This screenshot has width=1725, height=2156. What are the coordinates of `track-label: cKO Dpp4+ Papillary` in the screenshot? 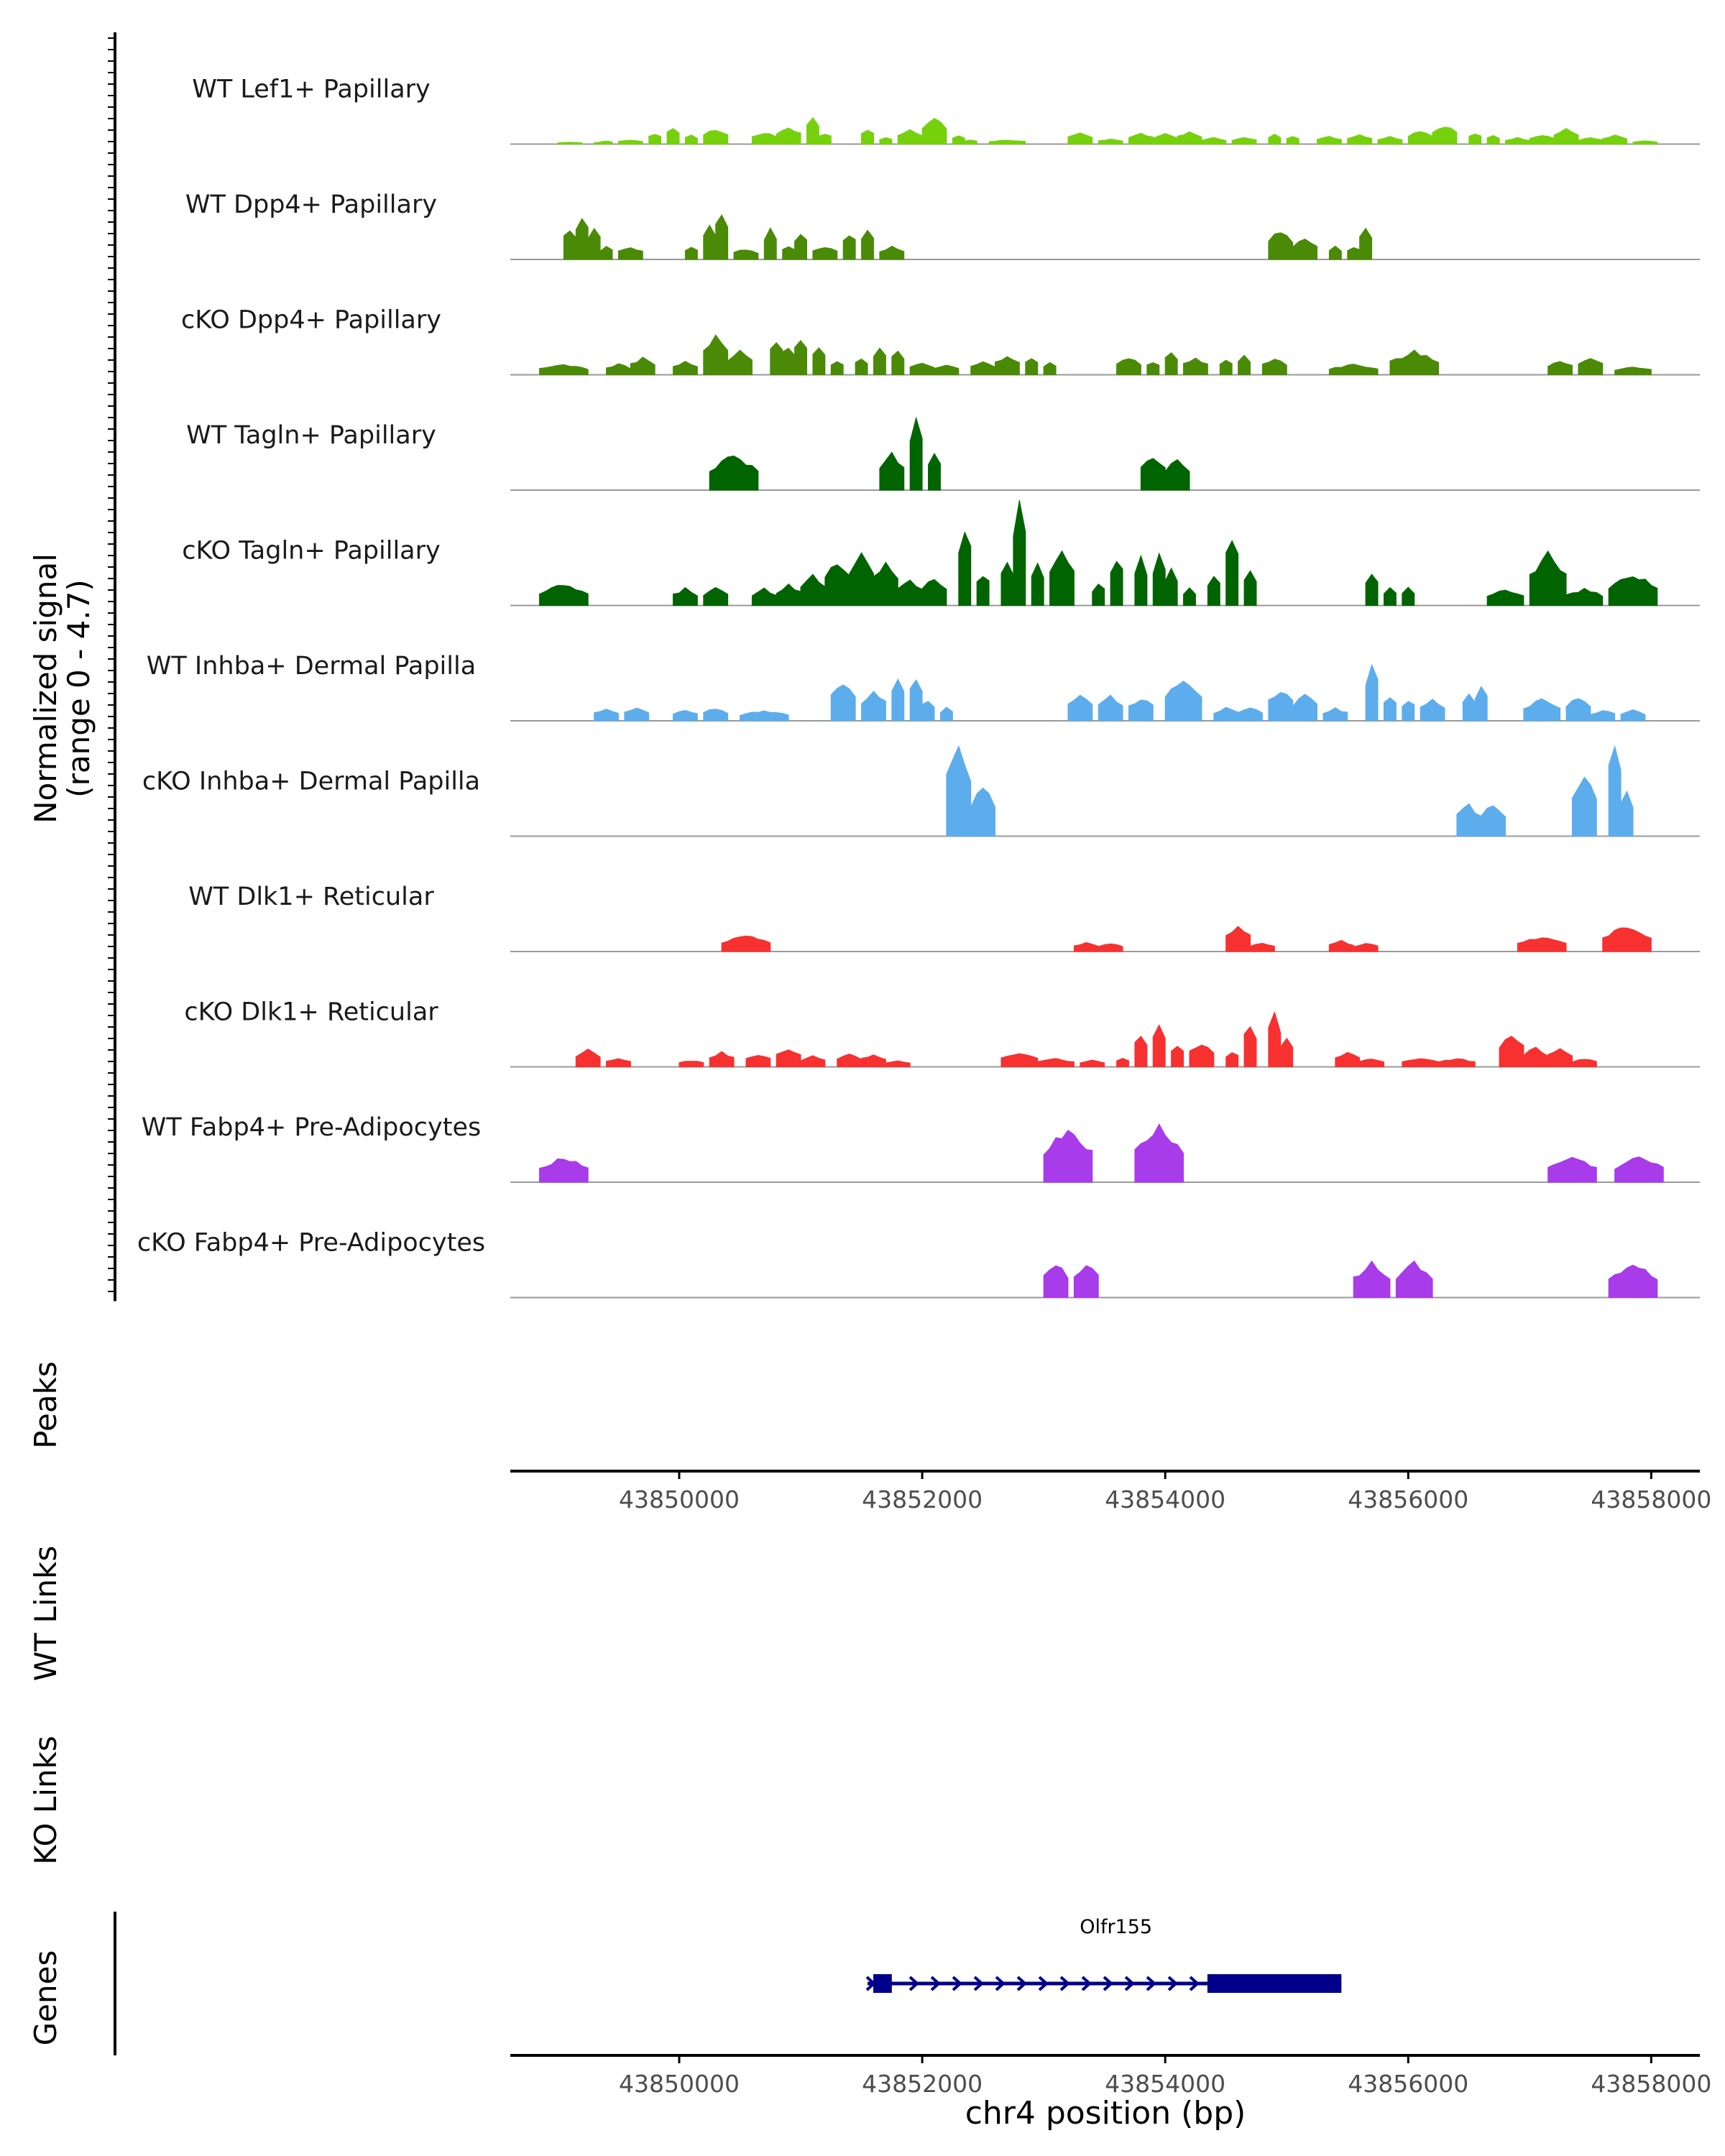 It's located at (311, 321).